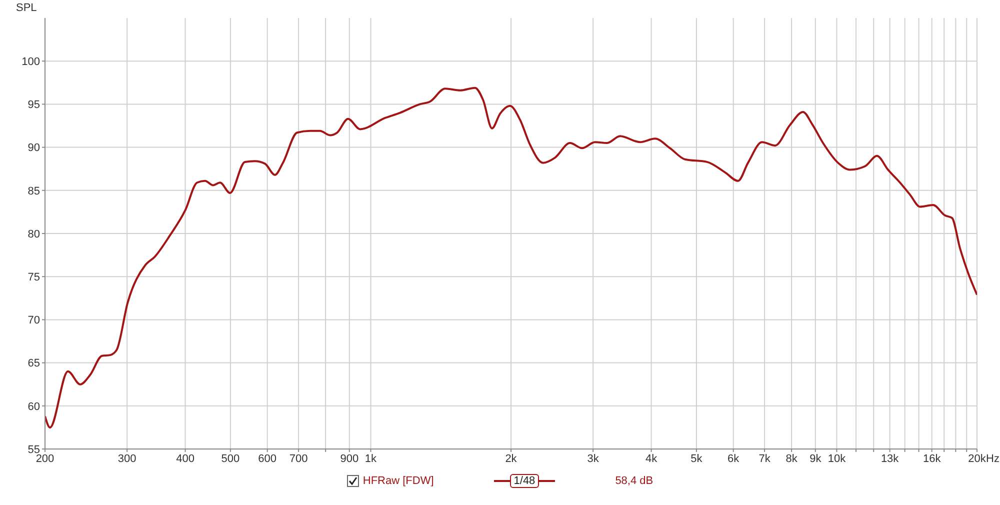  I want to click on y-tick-label: 70, so click(34, 320).